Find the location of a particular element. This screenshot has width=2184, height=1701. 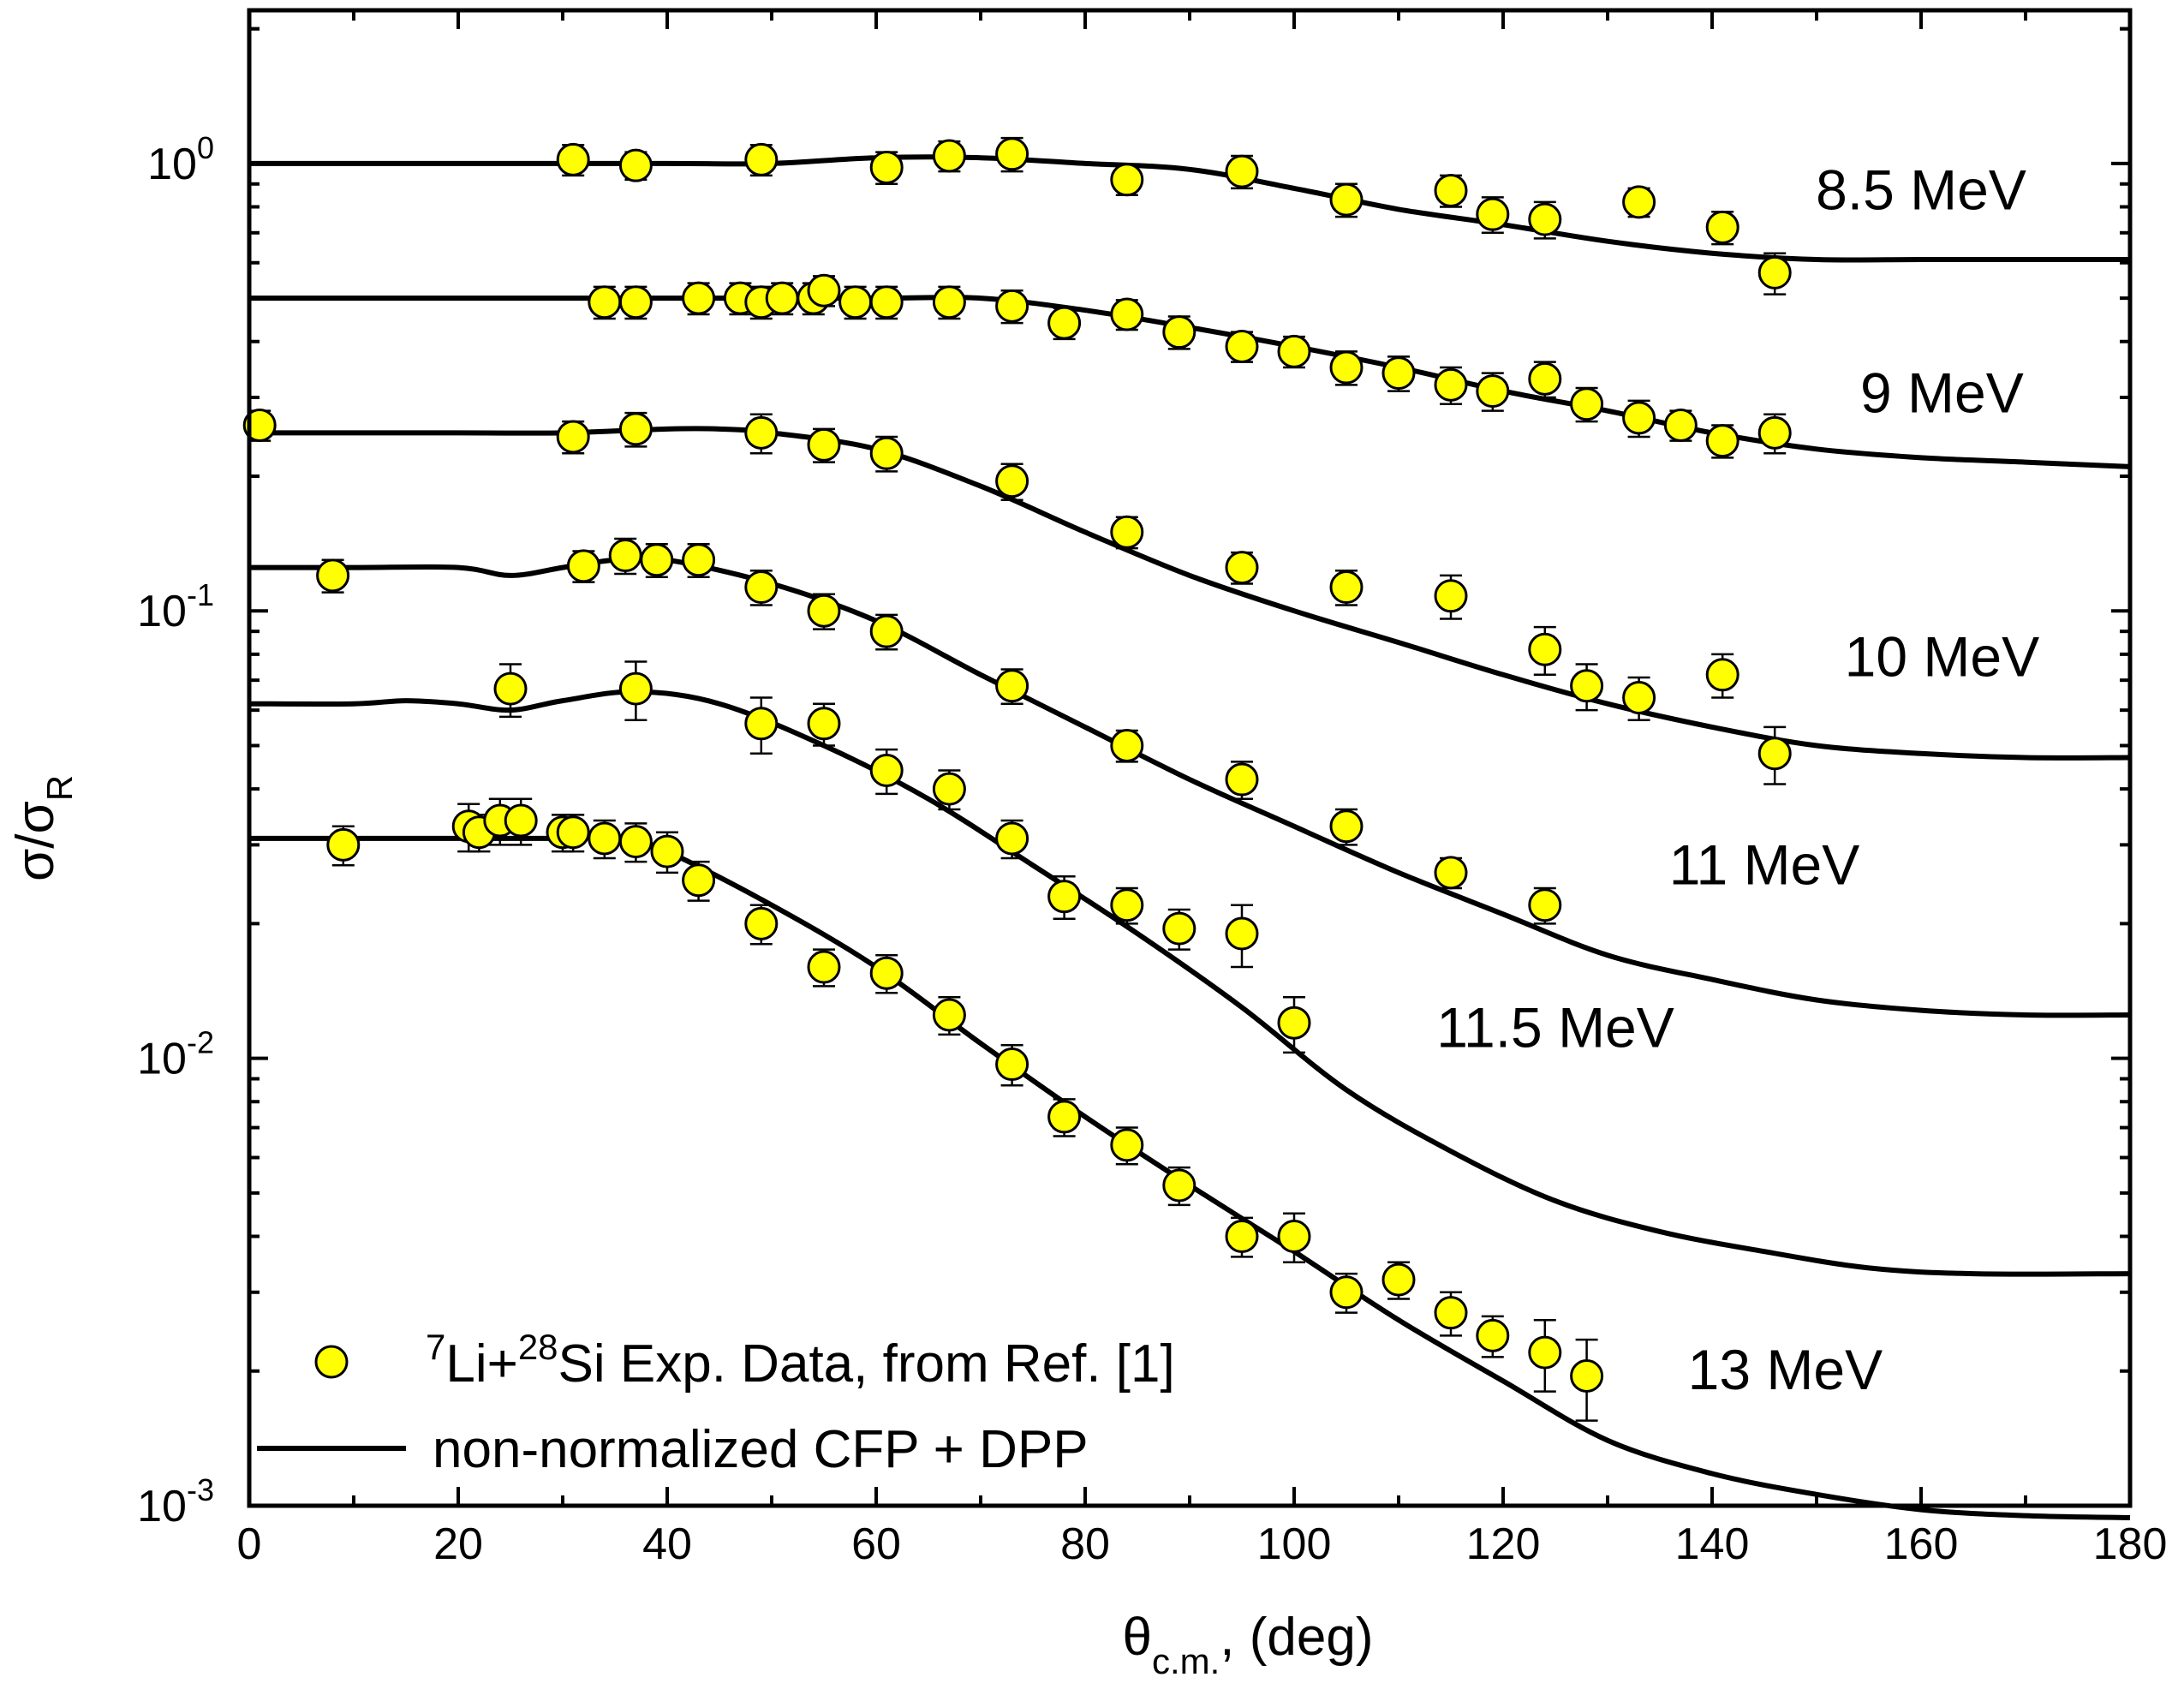

legend-line-label: non-normalized CFP + DPP is located at coordinates (761, 1449).